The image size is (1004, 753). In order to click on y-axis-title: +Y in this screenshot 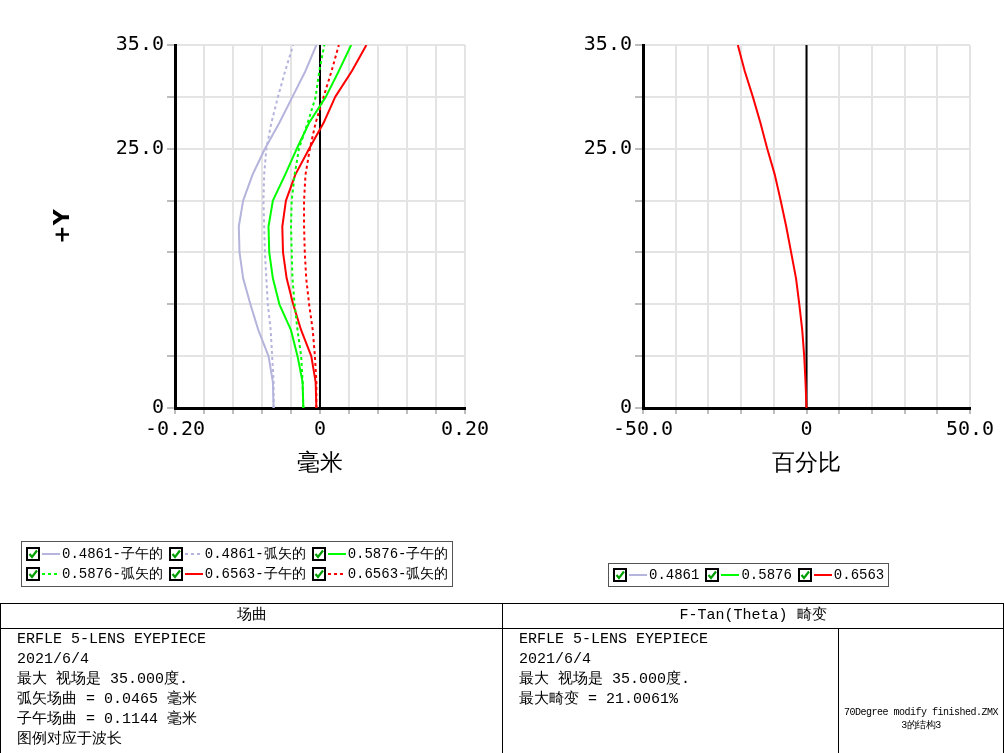, I will do `click(61, 226)`.